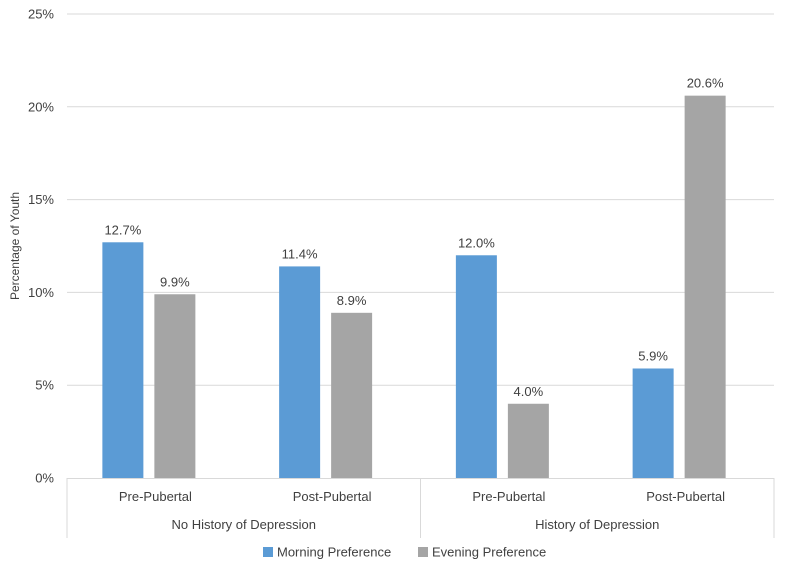 The height and width of the screenshot is (570, 792). What do you see at coordinates (334, 552) in the screenshot?
I see `legend-label: Morning Preference` at bounding box center [334, 552].